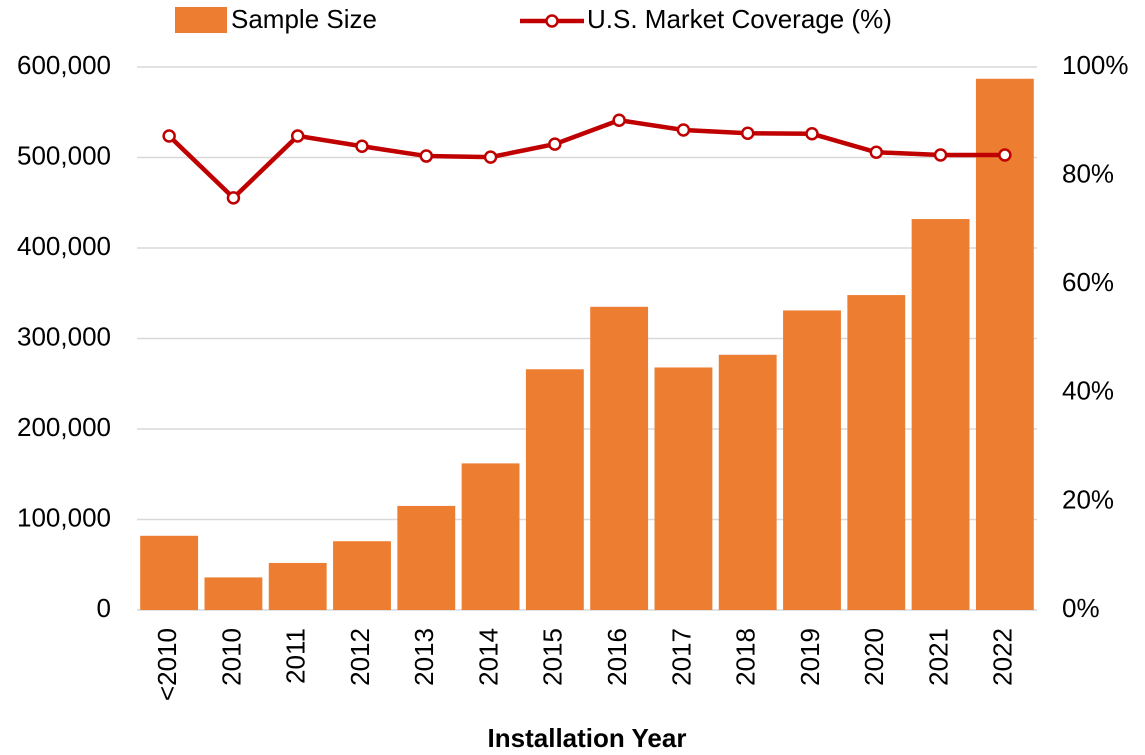 The image size is (1145, 755). What do you see at coordinates (304, 19) in the screenshot?
I see `legend-label: Sample Size` at bounding box center [304, 19].